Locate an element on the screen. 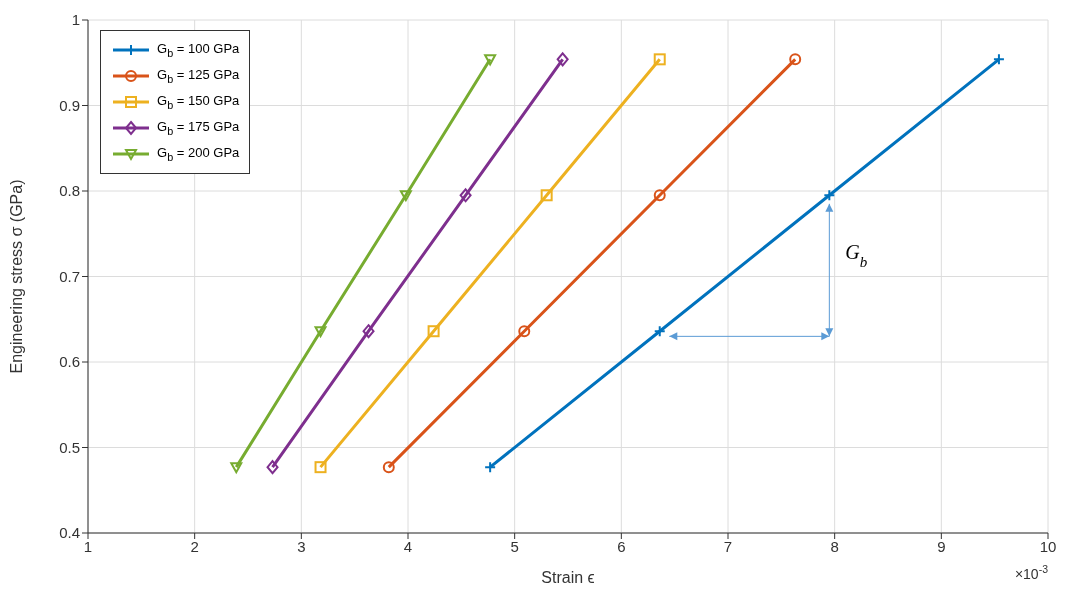  x-tick-label: 8 is located at coordinates (834, 546).